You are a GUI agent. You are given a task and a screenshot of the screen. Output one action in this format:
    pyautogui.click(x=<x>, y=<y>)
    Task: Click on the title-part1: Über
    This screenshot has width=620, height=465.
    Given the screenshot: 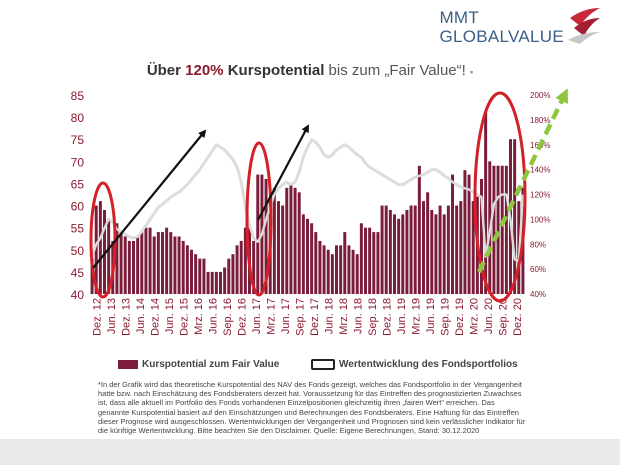 What is the action you would take?
    pyautogui.click(x=166, y=70)
    